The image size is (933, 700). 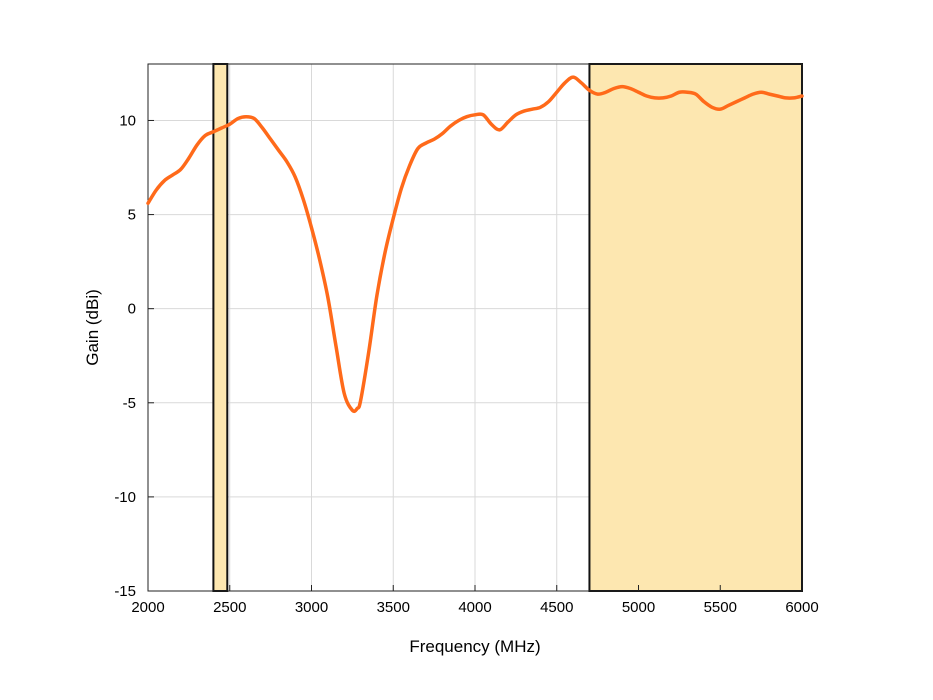 I want to click on x-tick-label: 2500, so click(x=229, y=607).